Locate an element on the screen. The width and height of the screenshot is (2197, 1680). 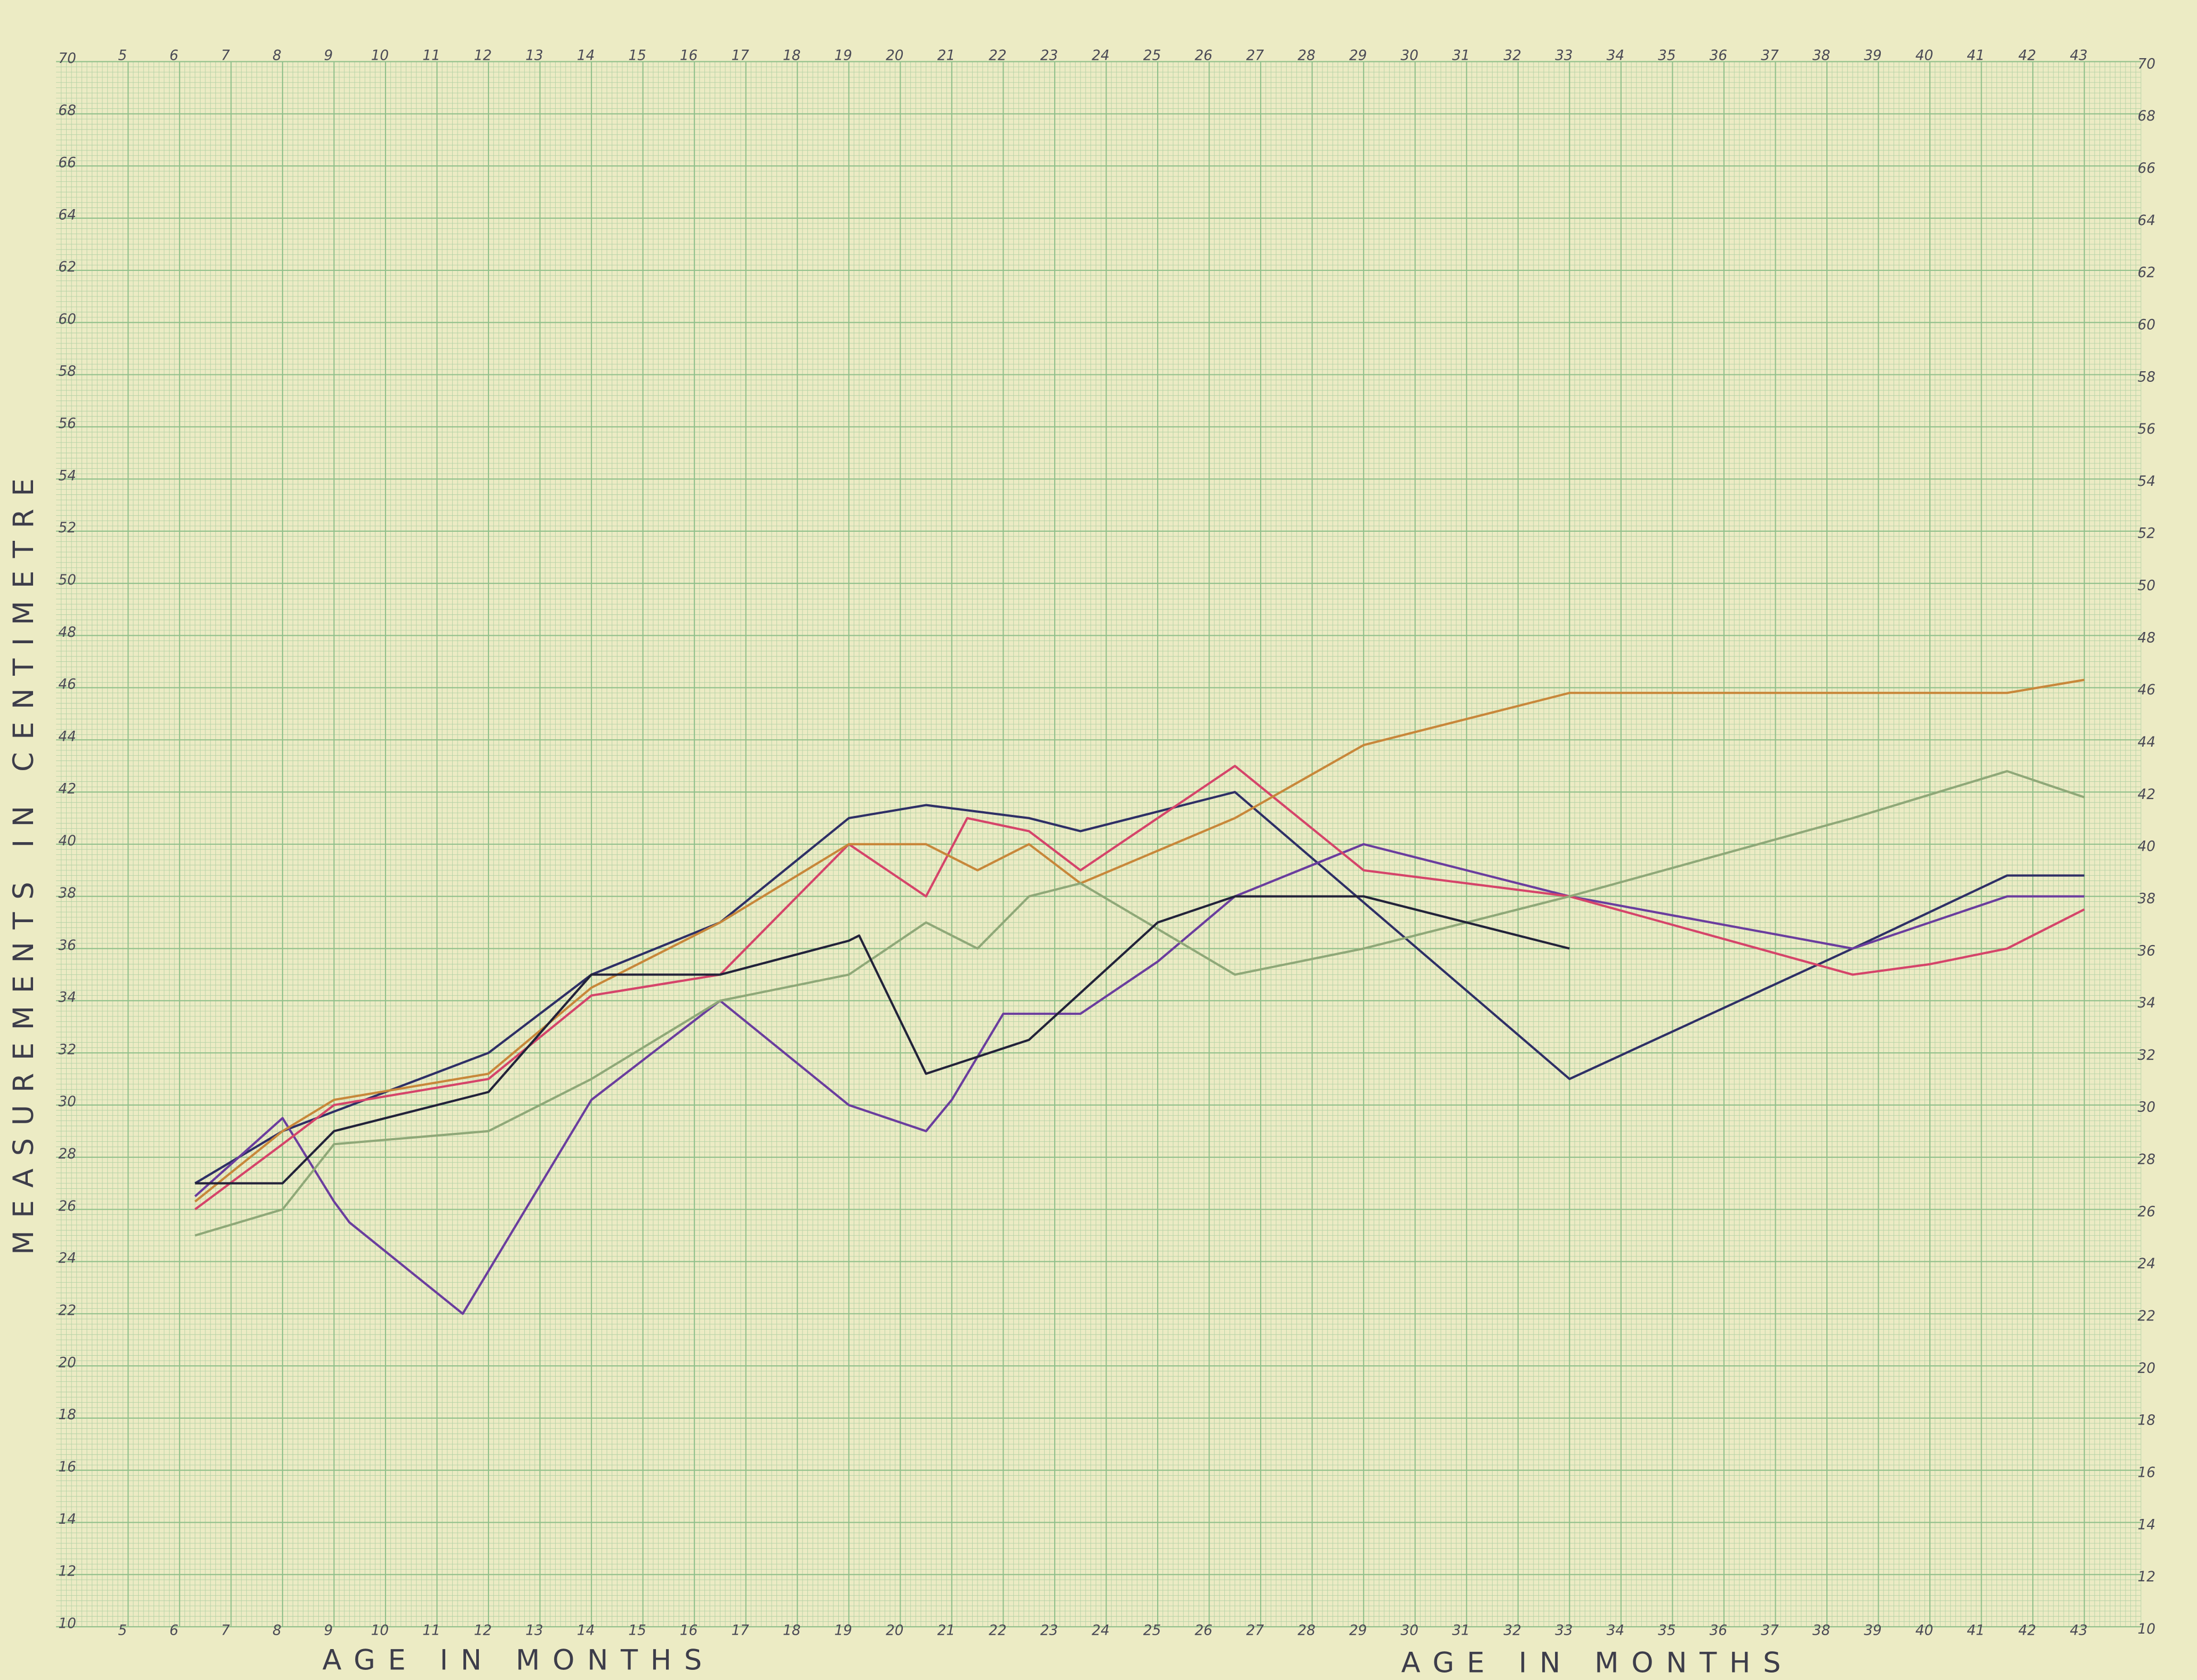
y-tick-label: 14 is located at coordinates (2146, 1525).